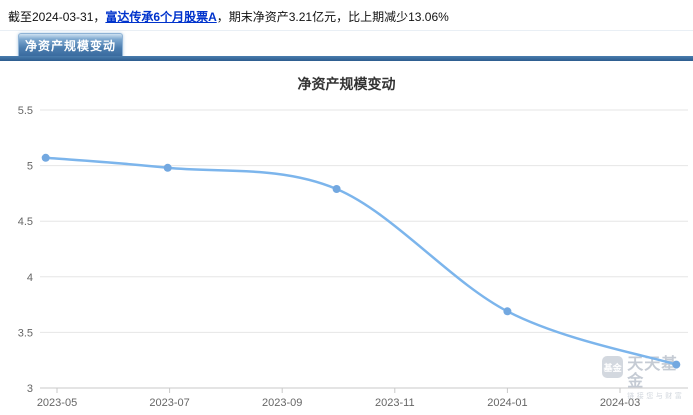 Image resolution: width=693 pixels, height=415 pixels. Describe the element at coordinates (30, 167) in the screenshot. I see `y-axis-tick-label: 5` at that location.